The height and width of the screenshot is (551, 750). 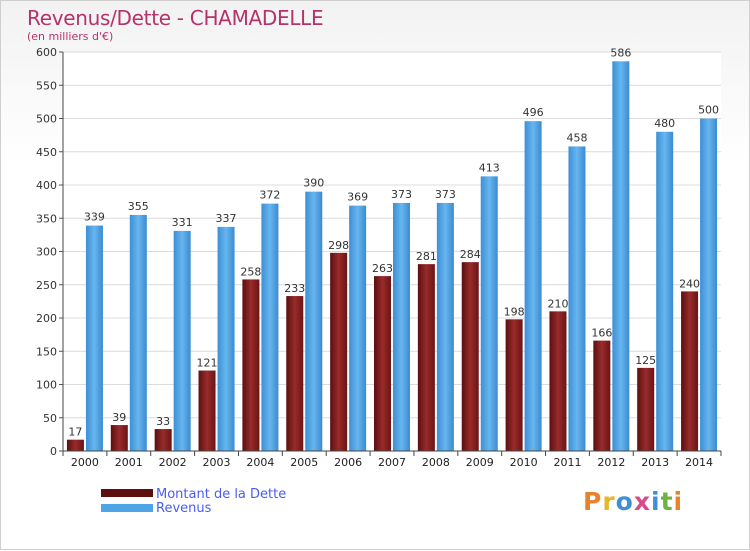 What do you see at coordinates (593, 501) in the screenshot?
I see `logo-letter: P` at bounding box center [593, 501].